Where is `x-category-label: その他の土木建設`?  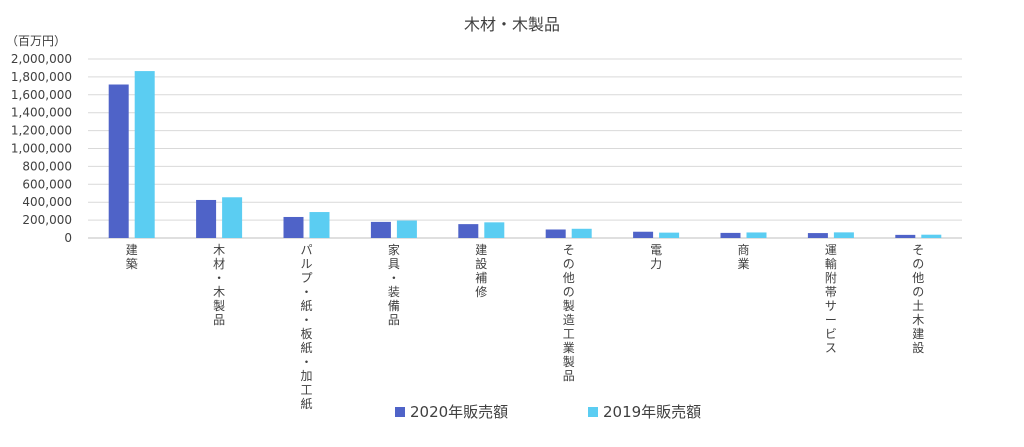 x-category-label: その他の土木建設 is located at coordinates (918, 299).